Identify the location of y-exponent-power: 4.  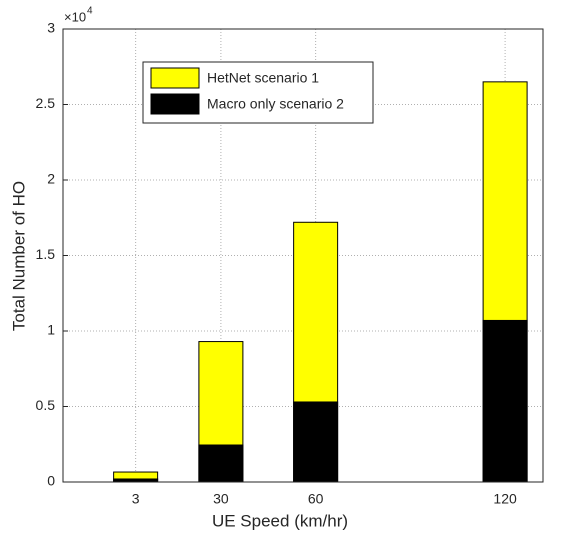
(90, 11).